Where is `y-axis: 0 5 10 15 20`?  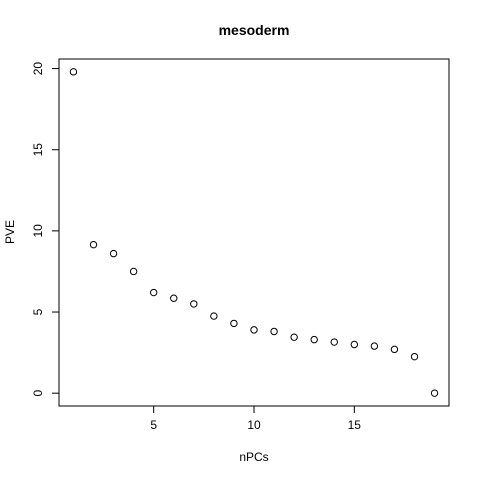
y-axis: 0 5 10 15 20 is located at coordinates (45, 229).